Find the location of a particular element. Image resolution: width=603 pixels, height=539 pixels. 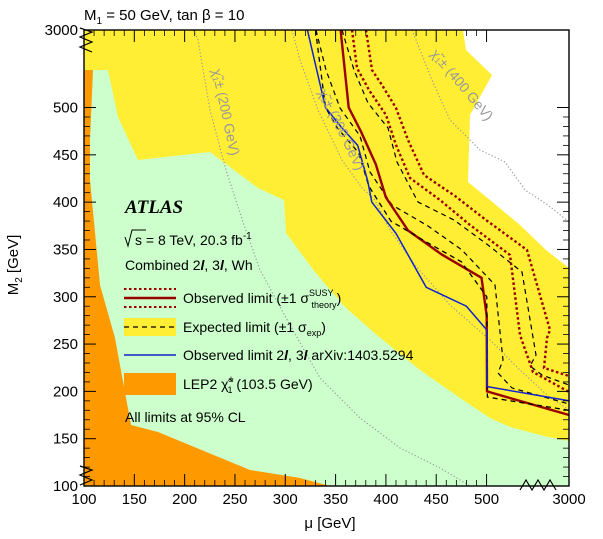

x-tick-label: 100 is located at coordinates (83, 499).